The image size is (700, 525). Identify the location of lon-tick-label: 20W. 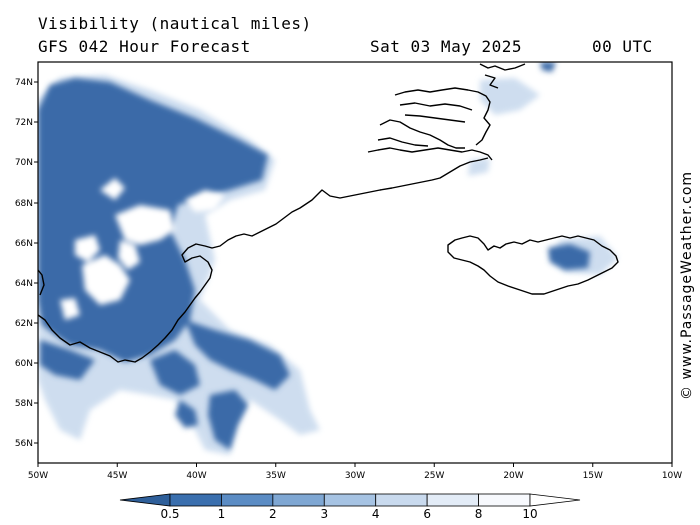
(513, 476).